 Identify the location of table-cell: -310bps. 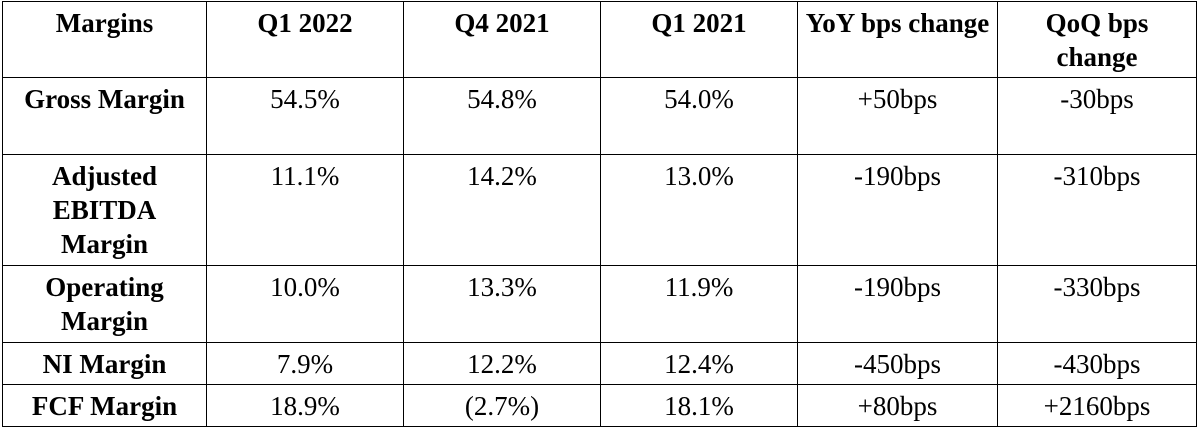
(1097, 210).